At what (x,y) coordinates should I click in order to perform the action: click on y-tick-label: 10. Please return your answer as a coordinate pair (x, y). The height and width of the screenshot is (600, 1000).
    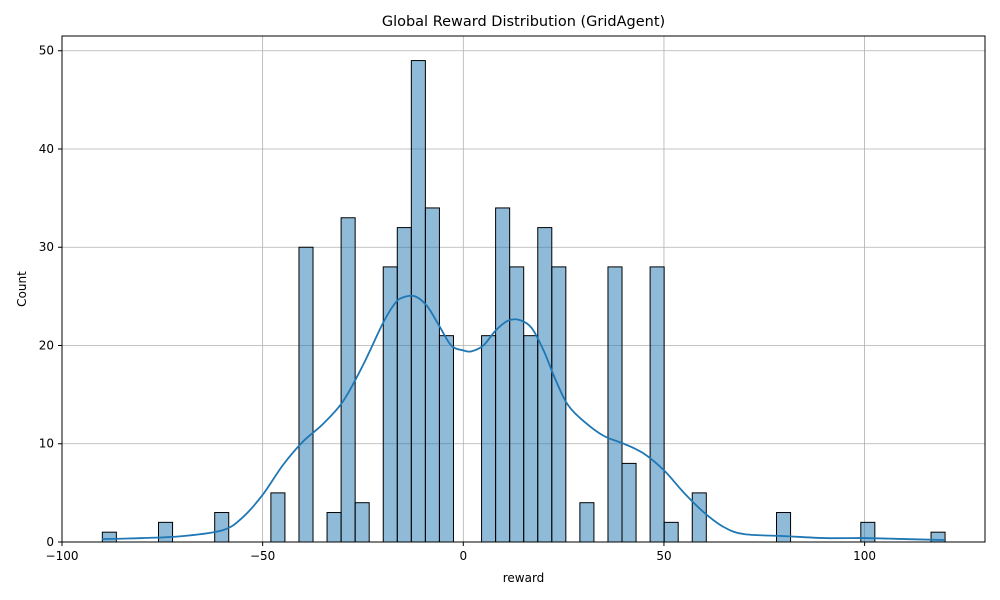
    Looking at the image, I should click on (46, 444).